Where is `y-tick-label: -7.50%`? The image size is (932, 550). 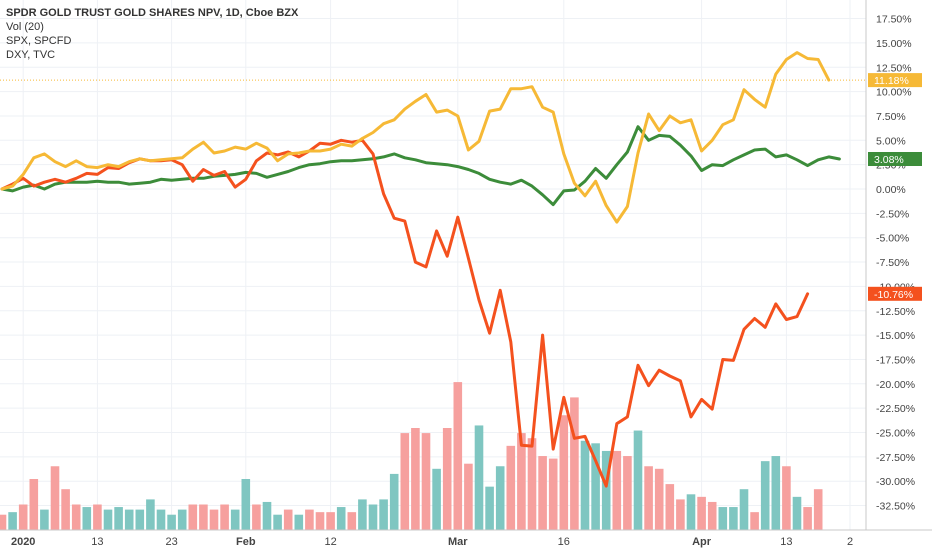 y-tick-label: -7.50% is located at coordinates (892, 263).